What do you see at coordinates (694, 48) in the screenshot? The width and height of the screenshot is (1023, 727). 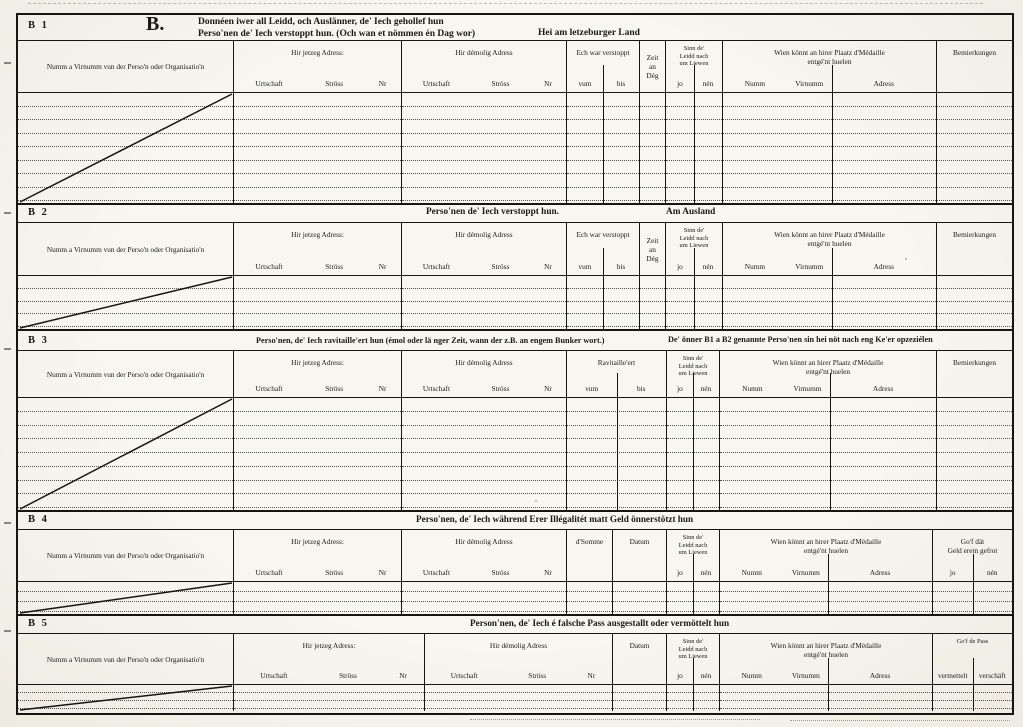 I see `column-header-label-line: Sinn de'` at bounding box center [694, 48].